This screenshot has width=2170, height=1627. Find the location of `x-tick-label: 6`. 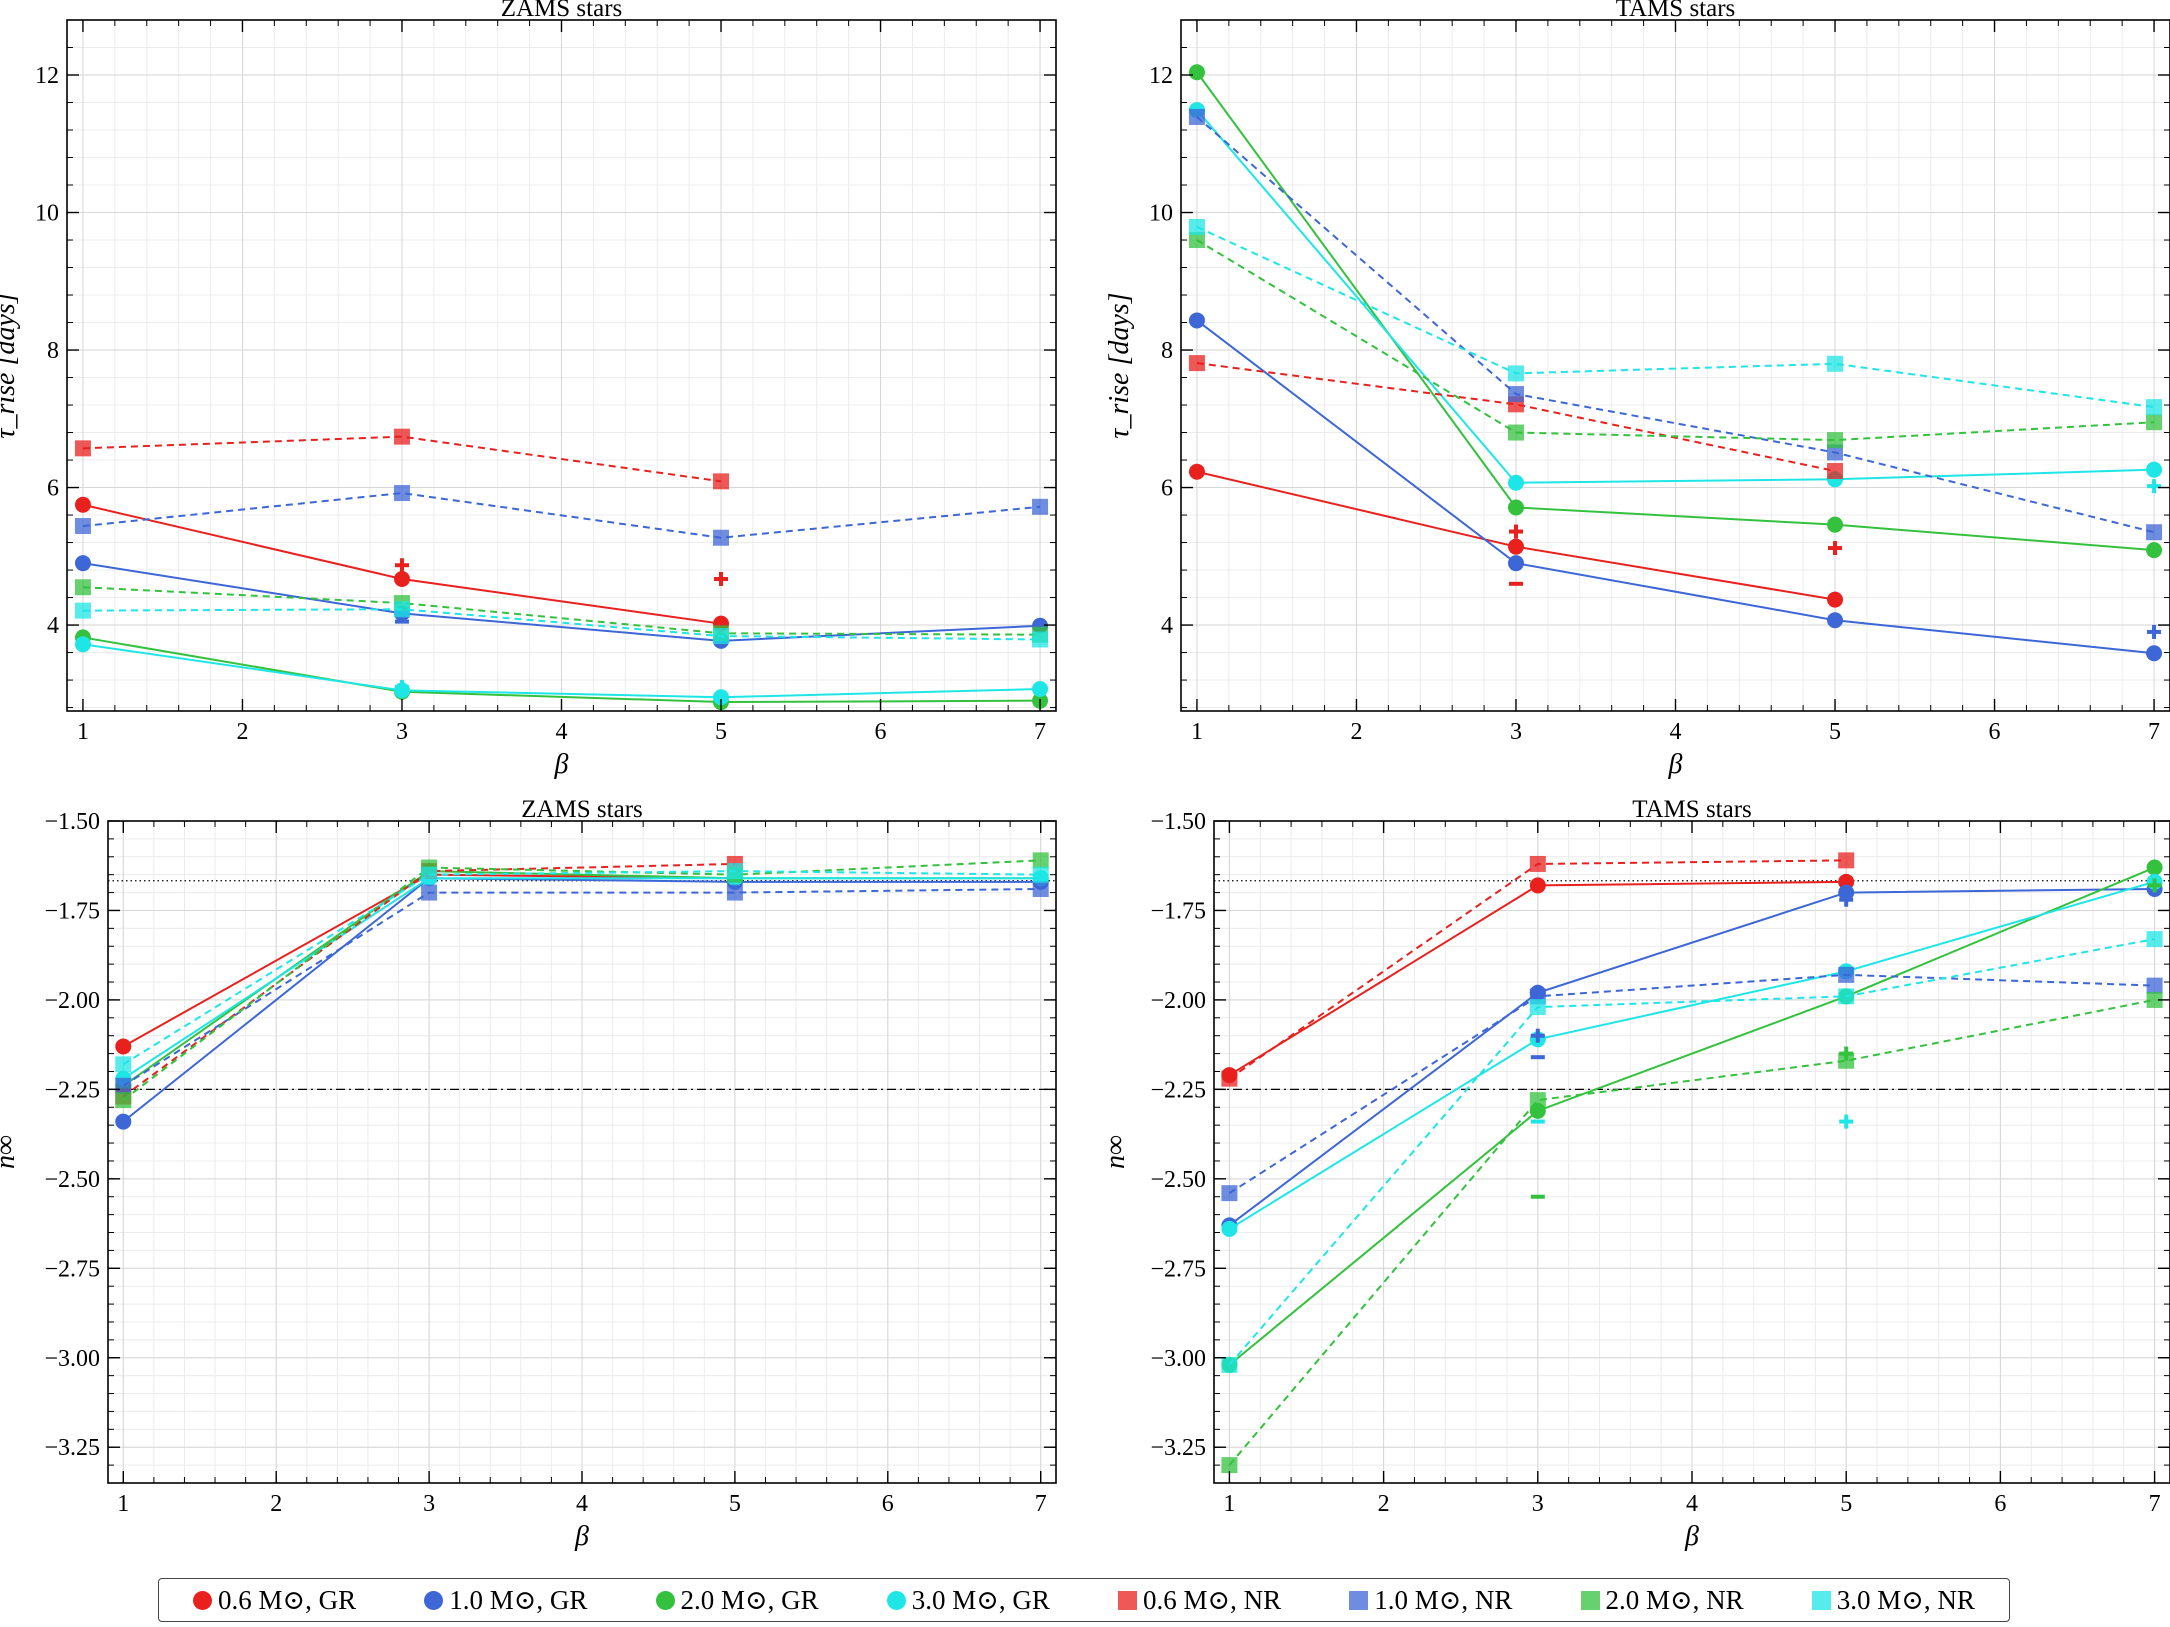

x-tick-label: 6 is located at coordinates (888, 1504).